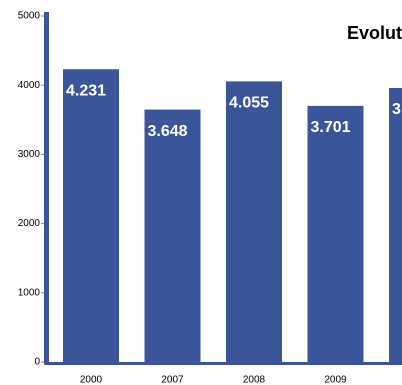  Describe the element at coordinates (29, 85) in the screenshot. I see `y-tick-label: 4000` at that location.